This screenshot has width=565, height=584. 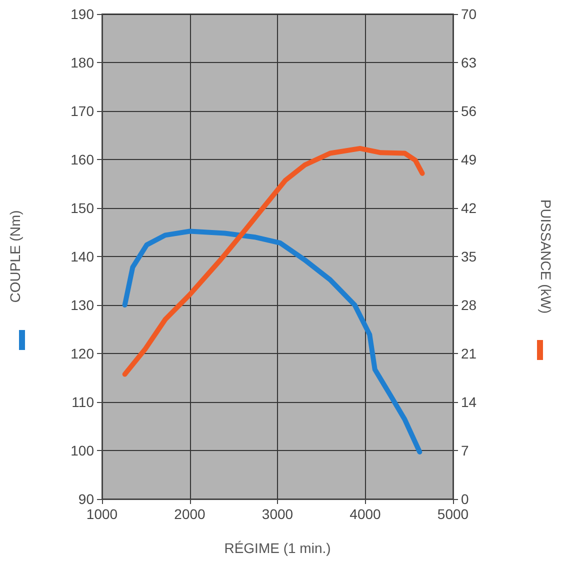 What do you see at coordinates (102, 514) in the screenshot?
I see `x-tick-label: 1000` at bounding box center [102, 514].